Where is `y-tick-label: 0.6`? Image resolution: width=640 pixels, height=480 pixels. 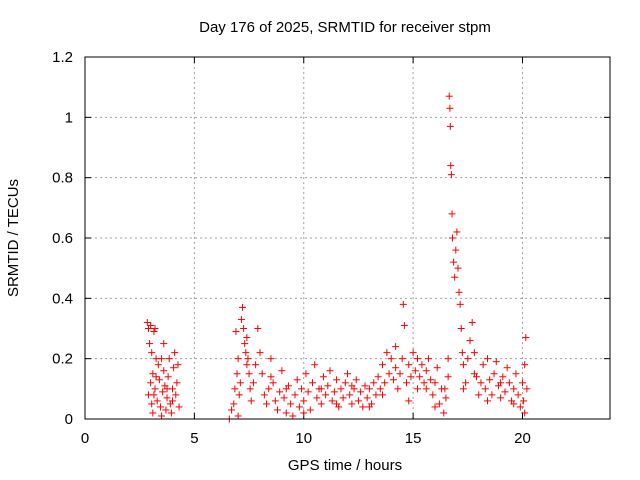 y-tick-label: 0.6 is located at coordinates (62, 238).